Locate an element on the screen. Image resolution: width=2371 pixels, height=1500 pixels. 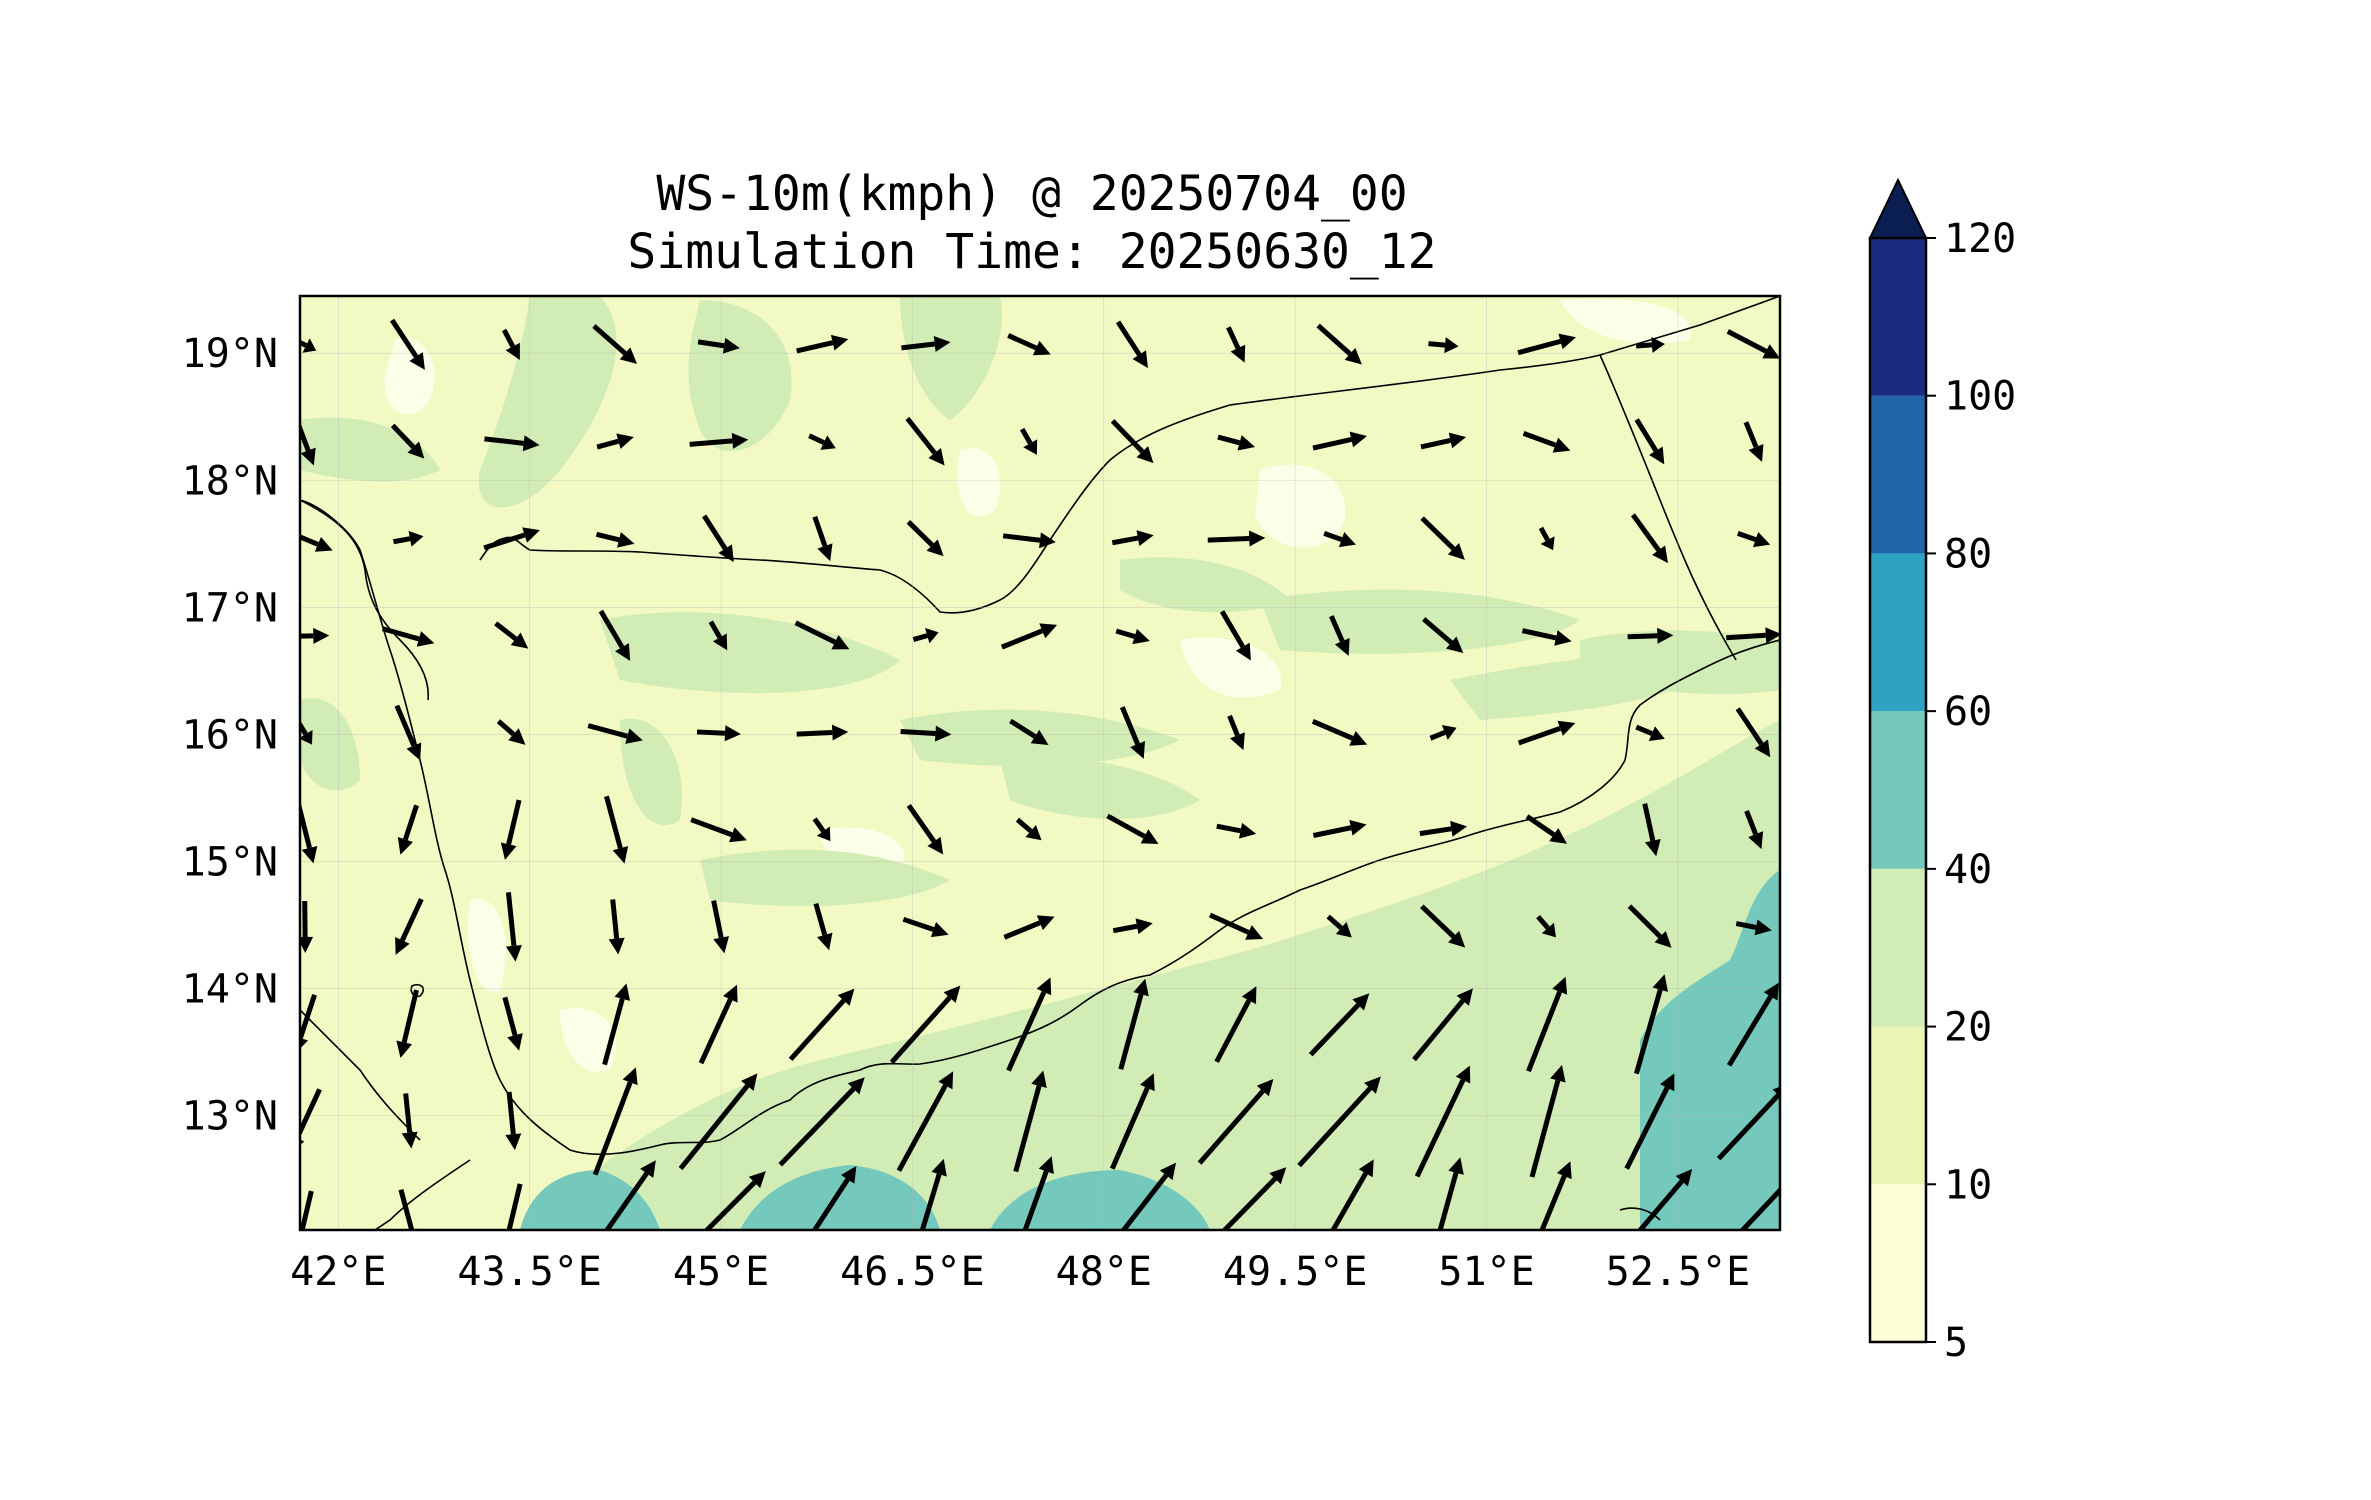
colorbar-extend-arrow is located at coordinates (1898, 208).